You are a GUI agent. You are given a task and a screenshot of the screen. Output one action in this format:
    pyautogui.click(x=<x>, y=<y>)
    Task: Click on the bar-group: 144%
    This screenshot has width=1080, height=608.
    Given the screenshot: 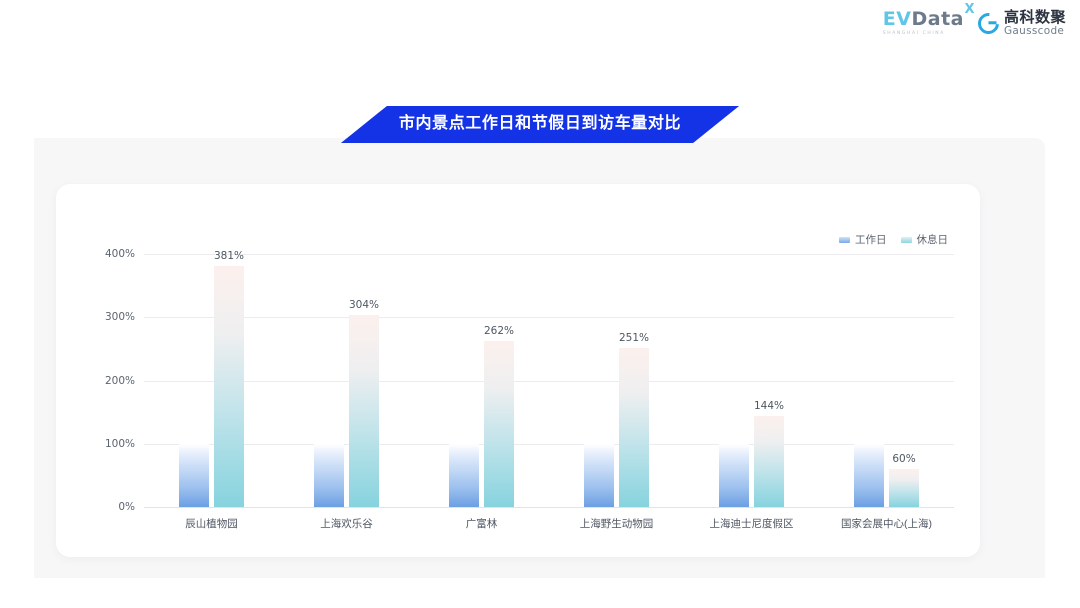 What is the action you would take?
    pyautogui.click(x=751, y=380)
    